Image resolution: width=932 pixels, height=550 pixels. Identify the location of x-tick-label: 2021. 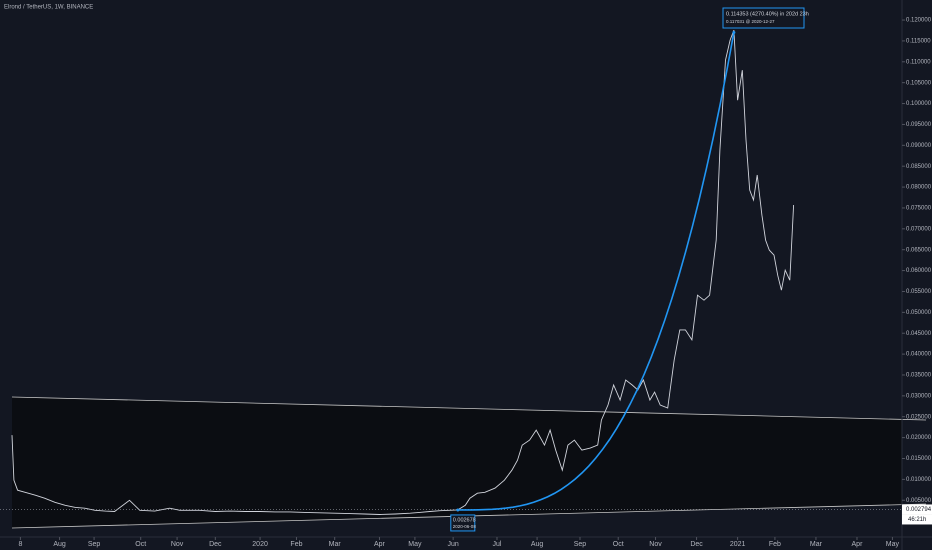
(738, 544).